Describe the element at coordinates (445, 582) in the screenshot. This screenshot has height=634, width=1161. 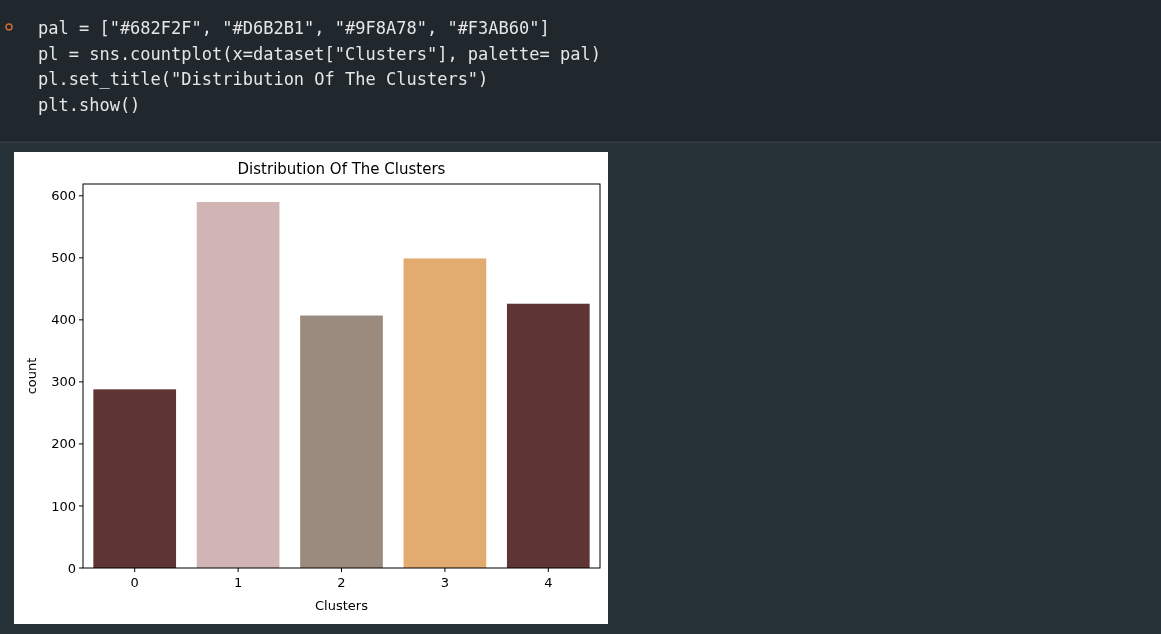
I see `x-tick-label: 3` at that location.